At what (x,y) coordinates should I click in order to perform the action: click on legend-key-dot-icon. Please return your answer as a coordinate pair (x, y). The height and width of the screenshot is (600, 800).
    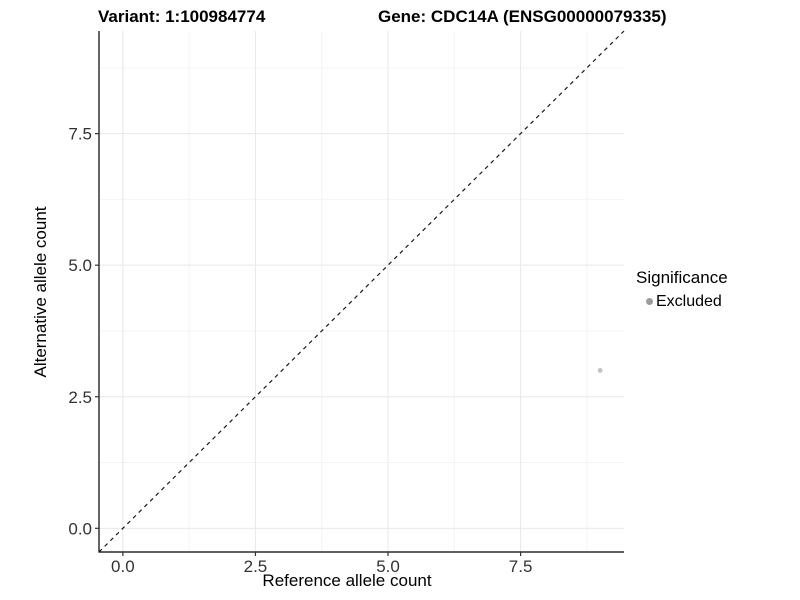
    Looking at the image, I should click on (649, 302).